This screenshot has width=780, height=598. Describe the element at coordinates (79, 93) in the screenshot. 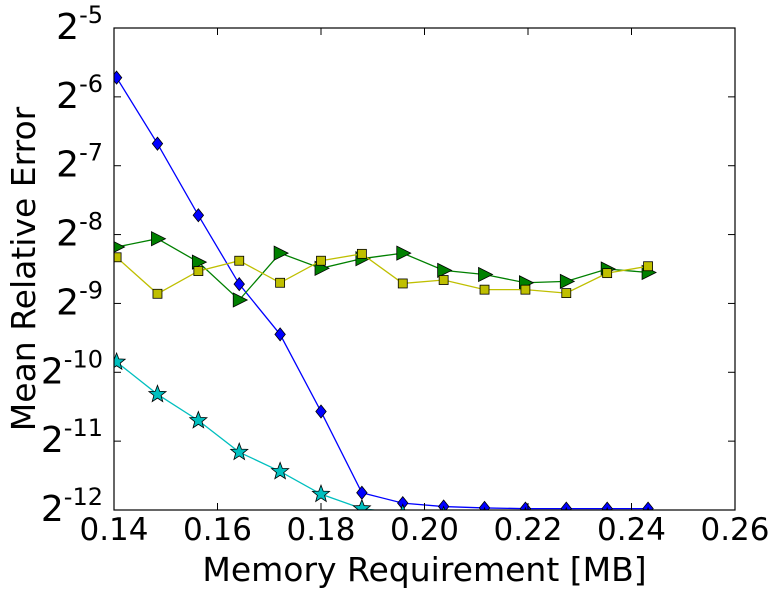

I see `y-tick-label: 2-6` at that location.